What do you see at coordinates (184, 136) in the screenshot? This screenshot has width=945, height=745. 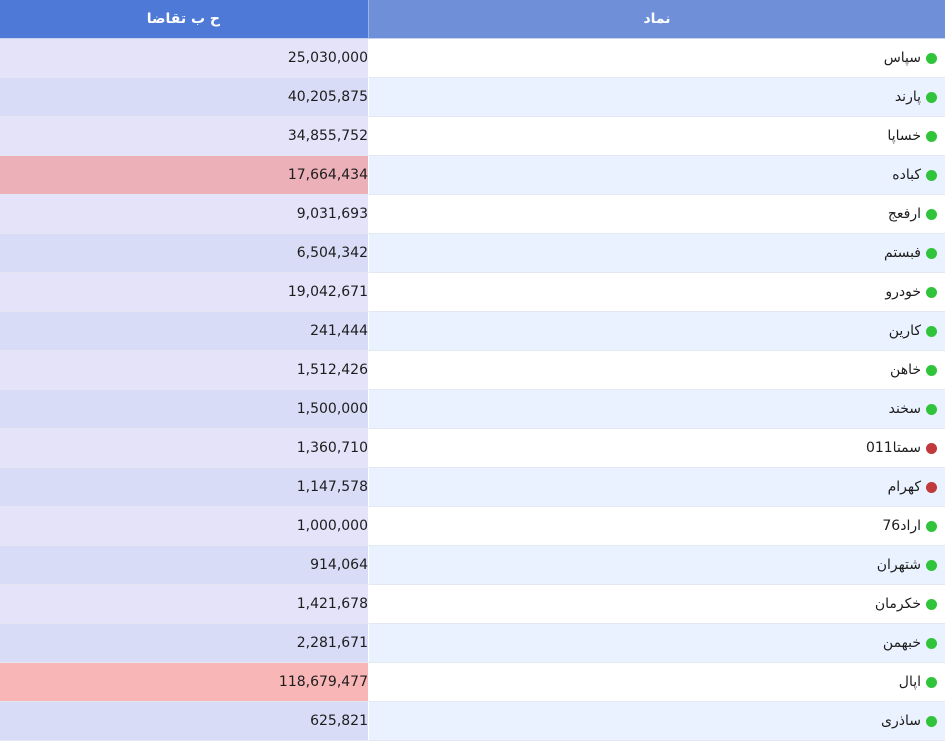 I see `demand-volume-cell: 34,855,752` at bounding box center [184, 136].